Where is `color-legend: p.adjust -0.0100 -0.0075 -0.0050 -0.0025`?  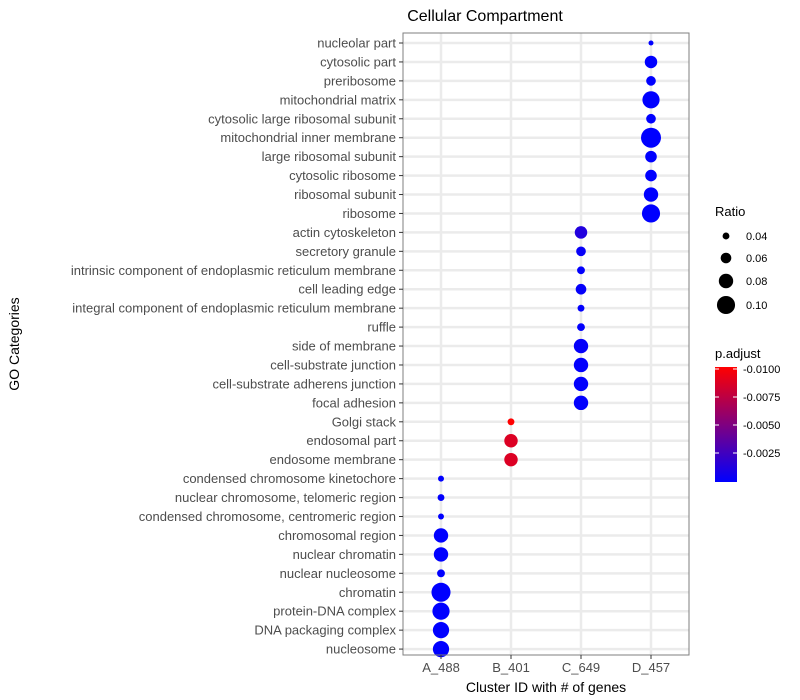
color-legend: p.adjust -0.0100 -0.0075 -0.0050 -0.0025 is located at coordinates (747, 414).